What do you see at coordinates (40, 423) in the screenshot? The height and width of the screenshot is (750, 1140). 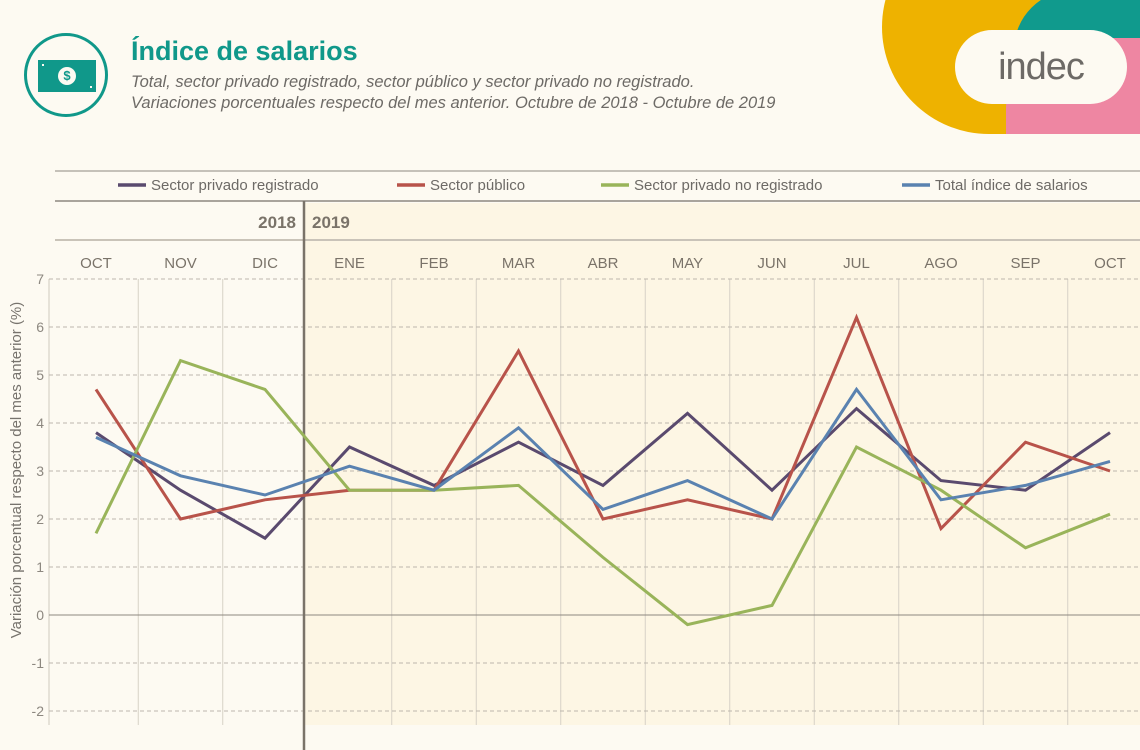 I see `y-tick-label: 4` at bounding box center [40, 423].